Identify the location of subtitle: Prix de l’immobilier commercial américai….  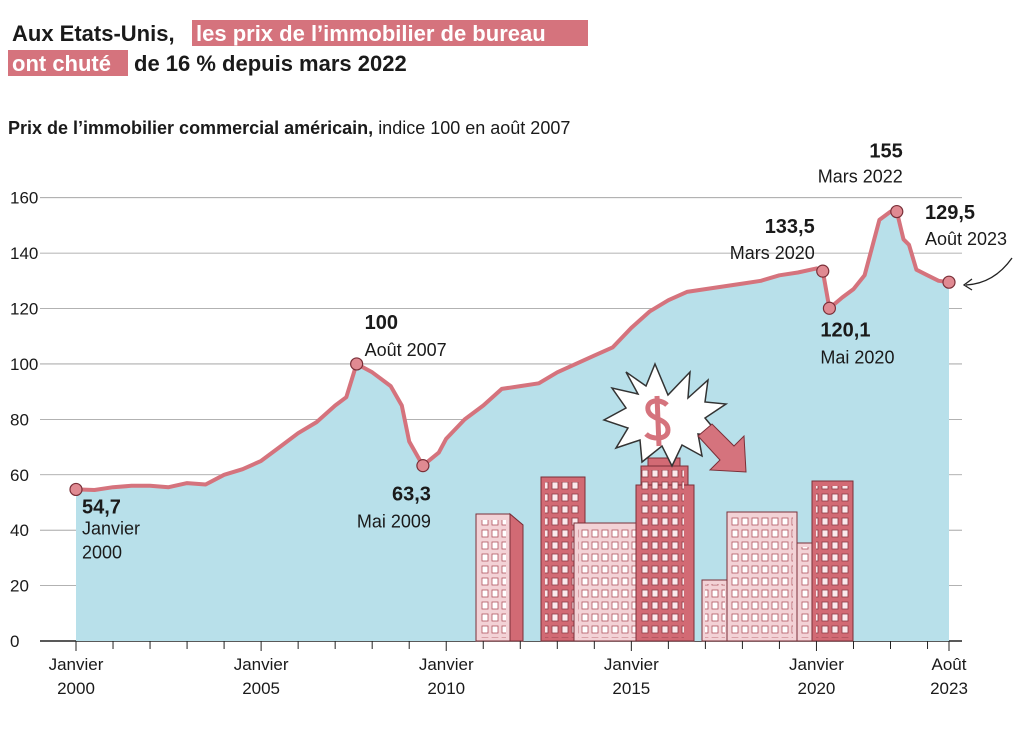
(289, 128).